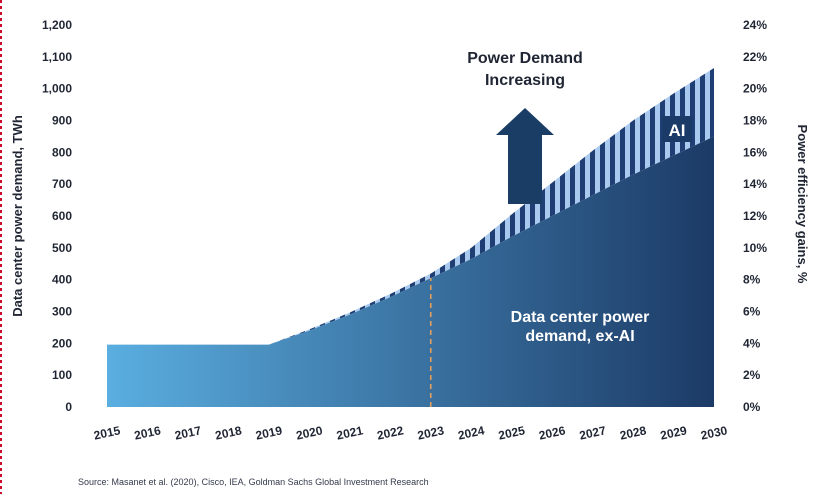 Image resolution: width=814 pixels, height=494 pixels. I want to click on arrow-label-line1: Power Demand, so click(525, 58).